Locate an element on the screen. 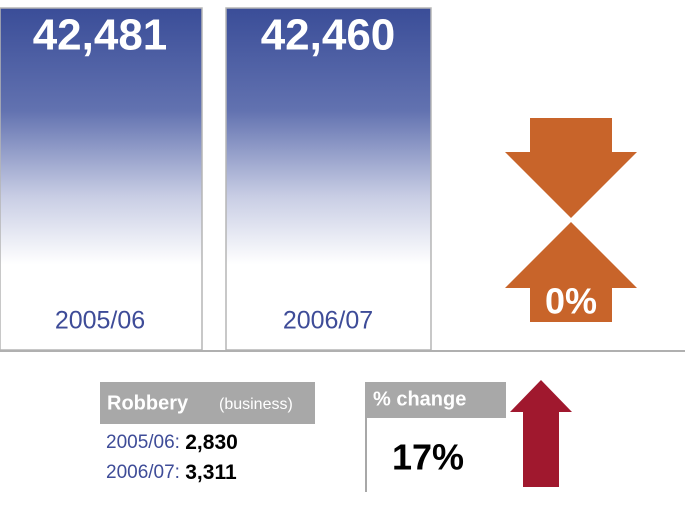  panel-value: 42,481 is located at coordinates (100, 35).